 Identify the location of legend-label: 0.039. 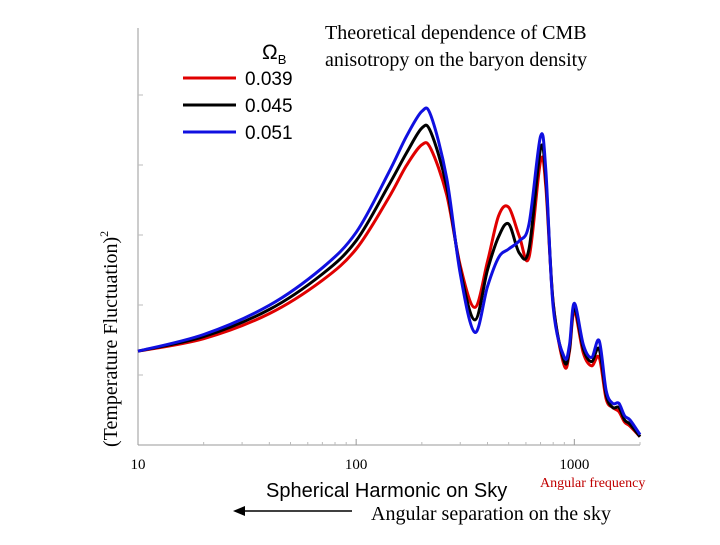
(269, 79).